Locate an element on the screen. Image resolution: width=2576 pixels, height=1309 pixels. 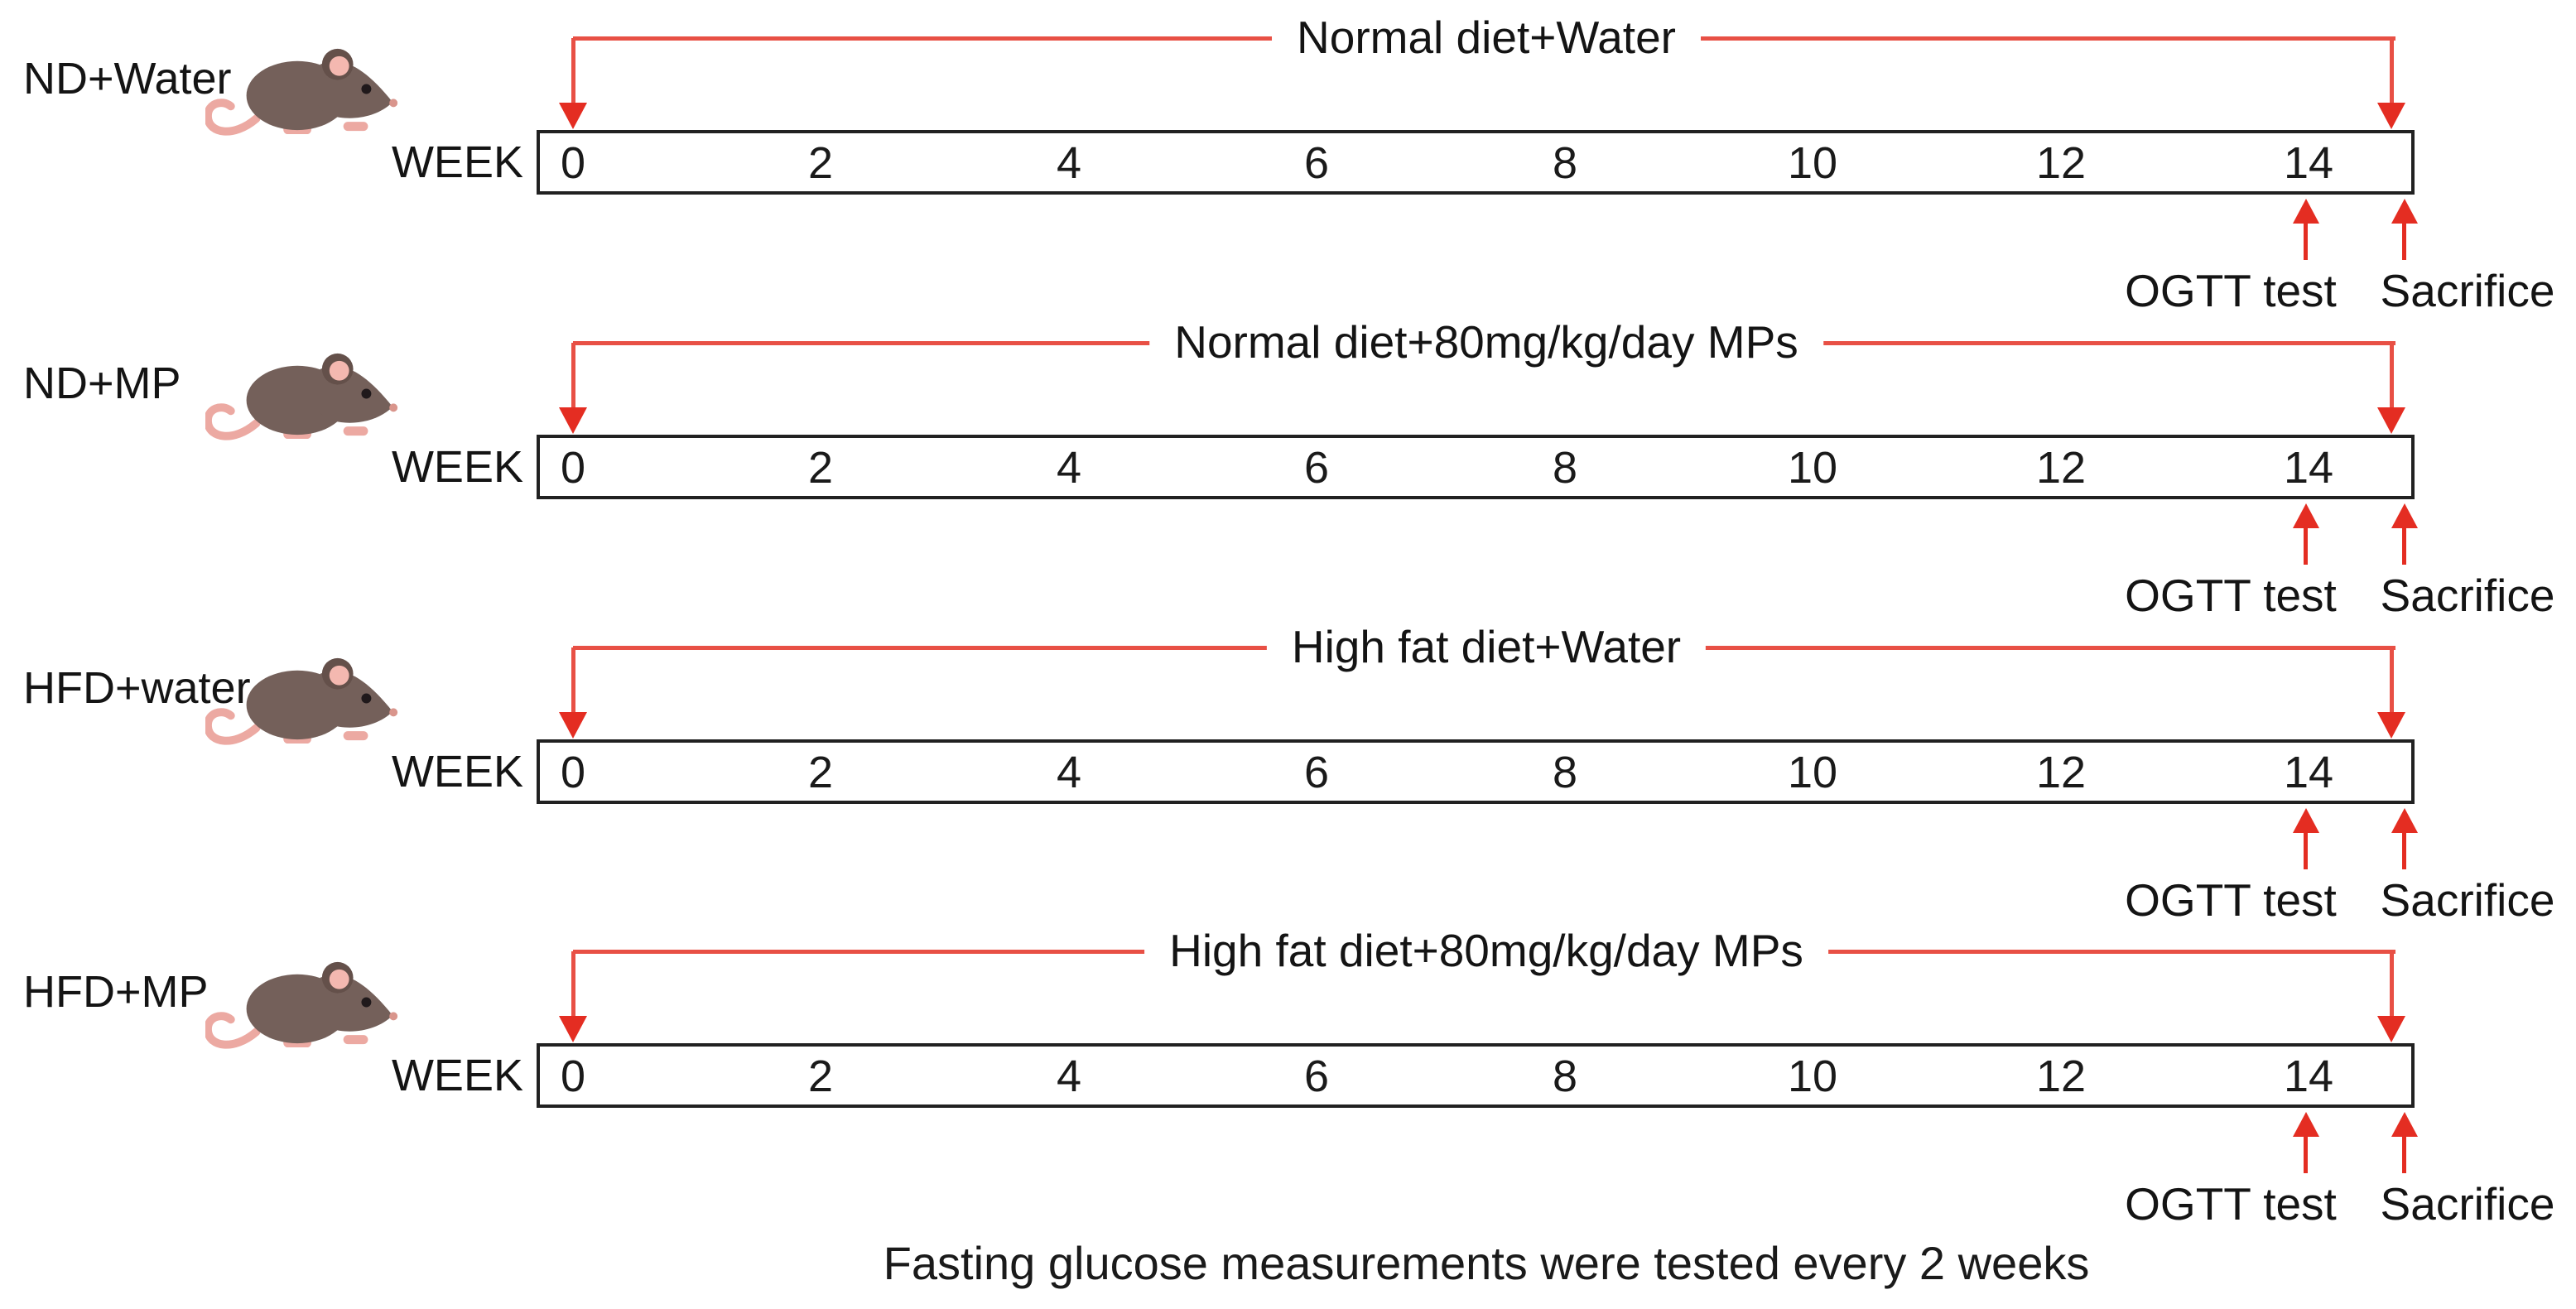
treatment-label: High fat diet+80mg/kg/day MPs is located at coordinates (1486, 951).